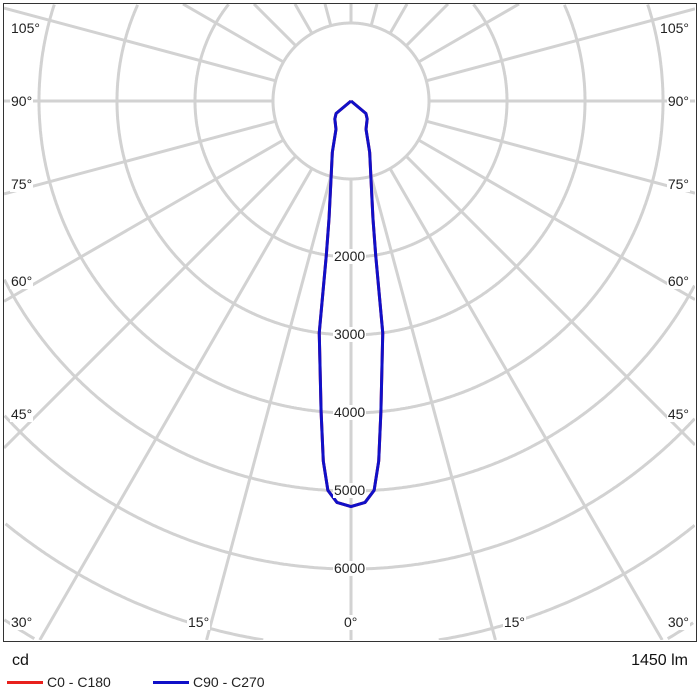 The width and height of the screenshot is (700, 700). I want to click on legend-label-c90: C90 - C270, so click(229, 682).